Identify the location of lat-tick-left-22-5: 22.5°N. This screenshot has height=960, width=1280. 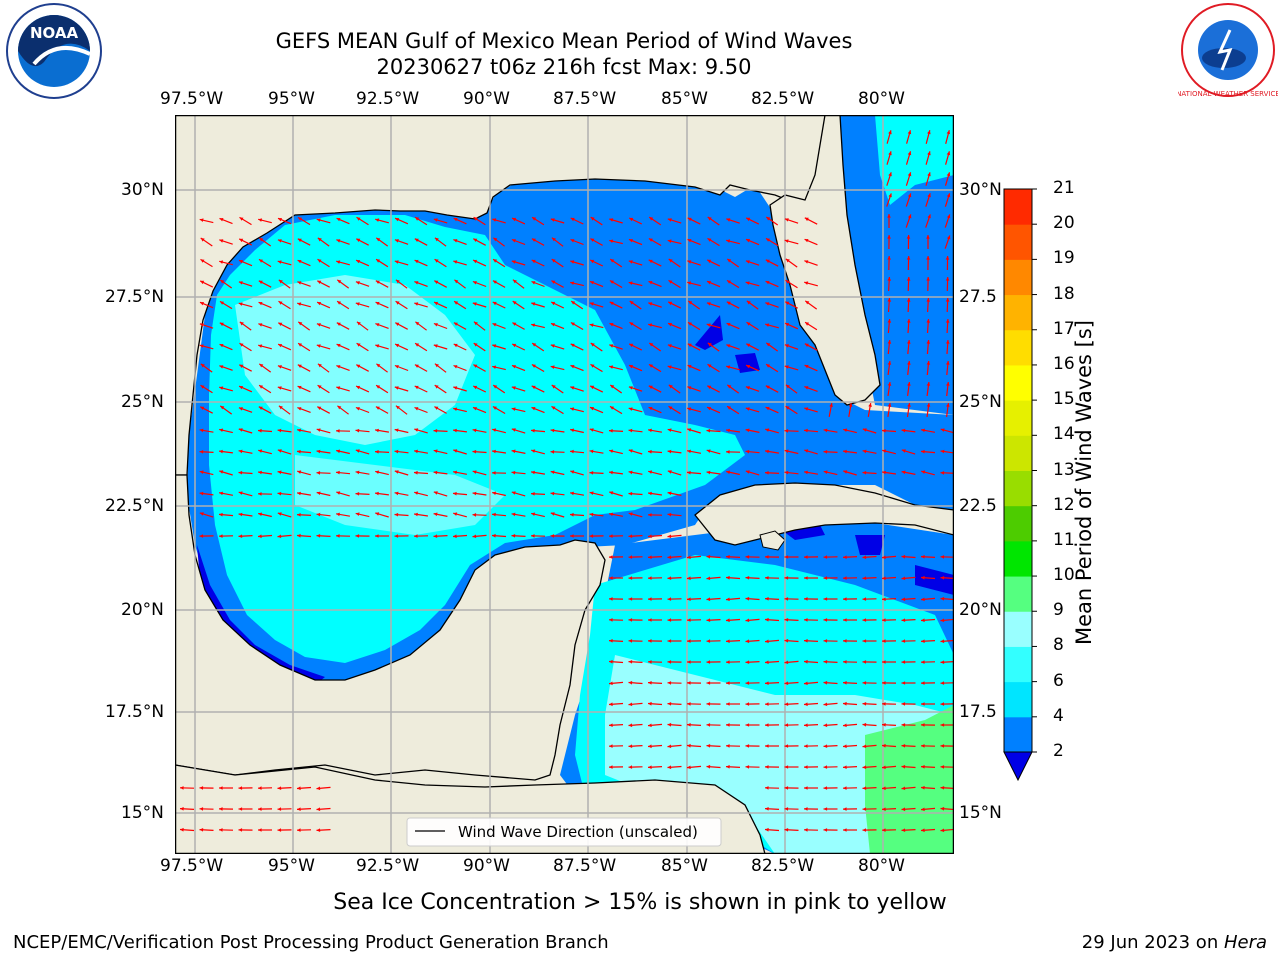
(135, 506).